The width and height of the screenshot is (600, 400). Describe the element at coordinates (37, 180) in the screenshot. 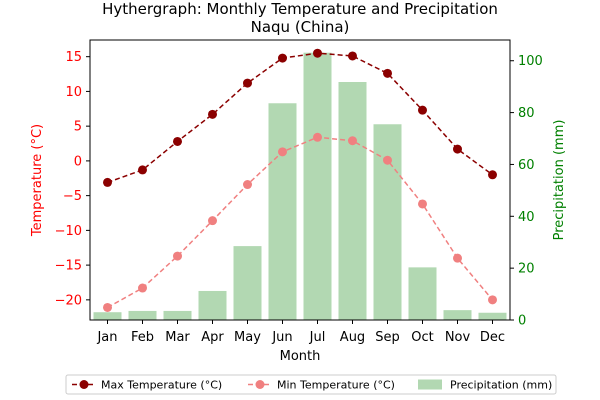

I see `y-axis-left-label: Temperature (°C)` at that location.